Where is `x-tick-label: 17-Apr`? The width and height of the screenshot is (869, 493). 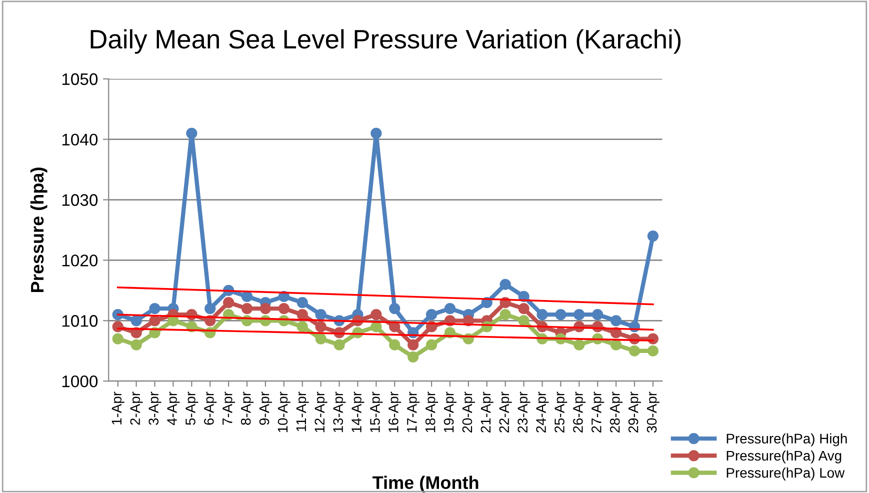
x-tick-label: 17-Apr is located at coordinates (413, 412).